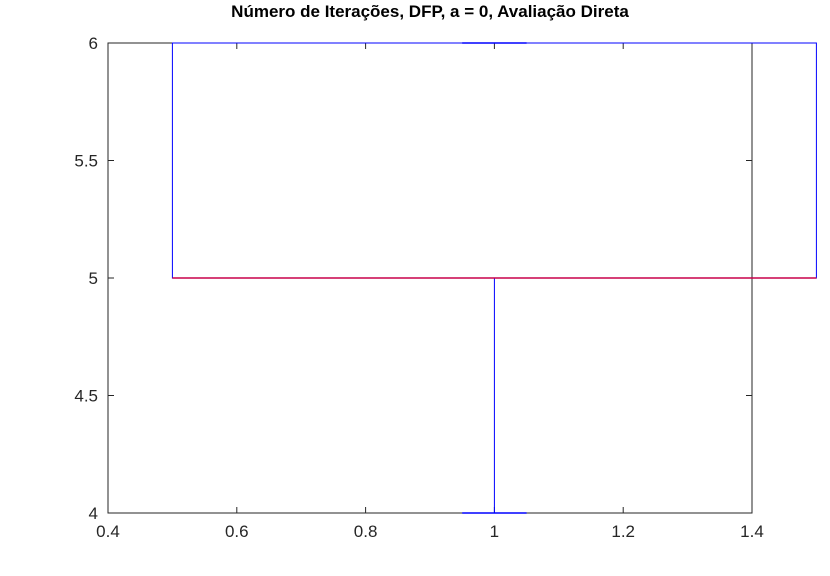 This screenshot has height=576, width=830. Describe the element at coordinates (752, 531) in the screenshot. I see `x-tick-label: 1.4` at that location.